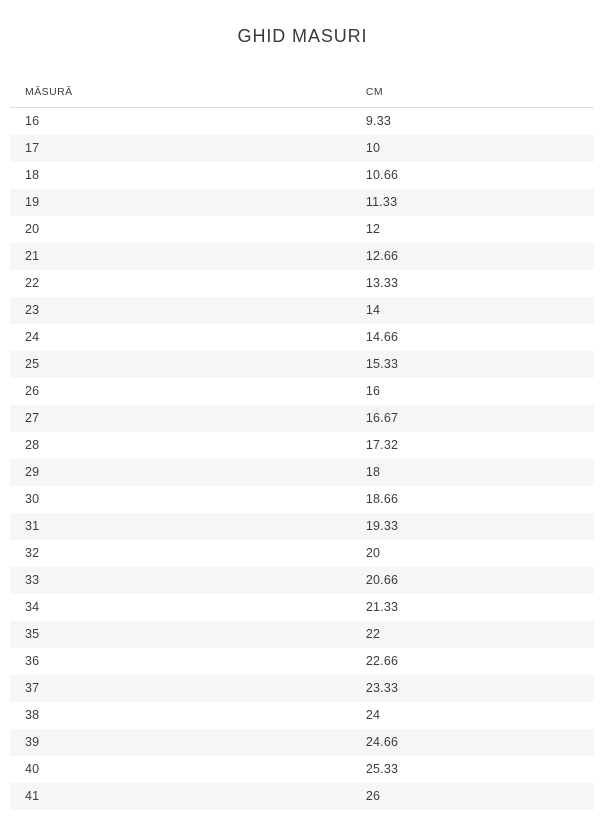 This screenshot has width=605, height=826. What do you see at coordinates (378, 121) in the screenshot?
I see `cell-cm: 9.33` at bounding box center [378, 121].